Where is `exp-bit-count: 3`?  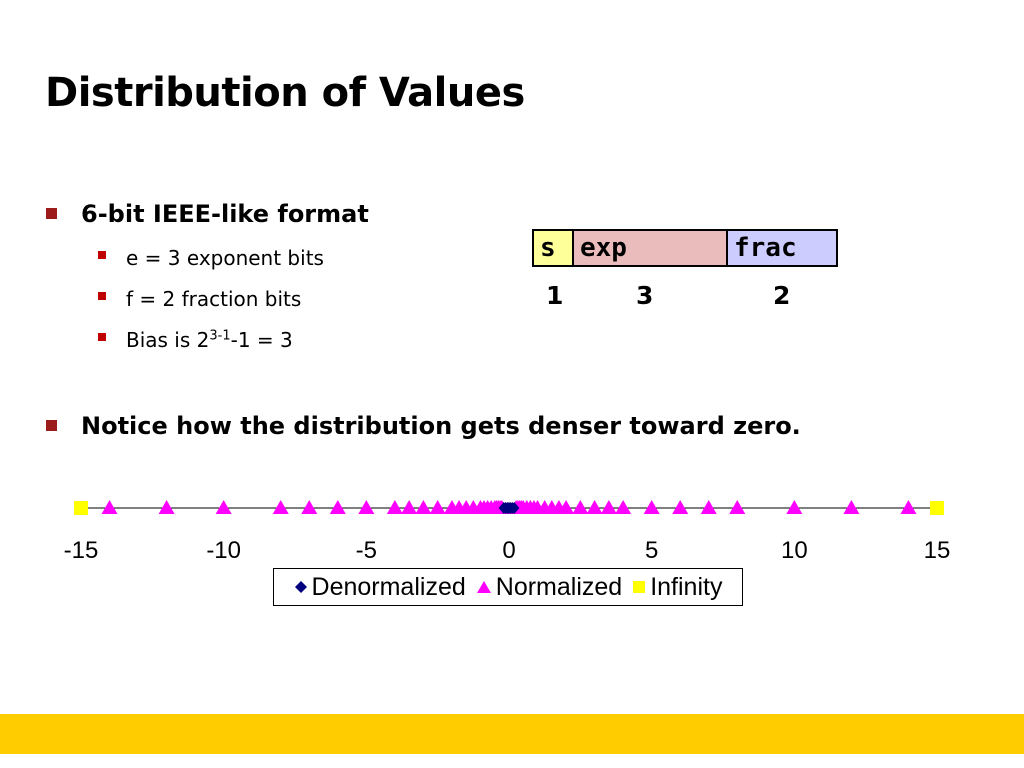 exp-bit-count: 3 is located at coordinates (645, 295).